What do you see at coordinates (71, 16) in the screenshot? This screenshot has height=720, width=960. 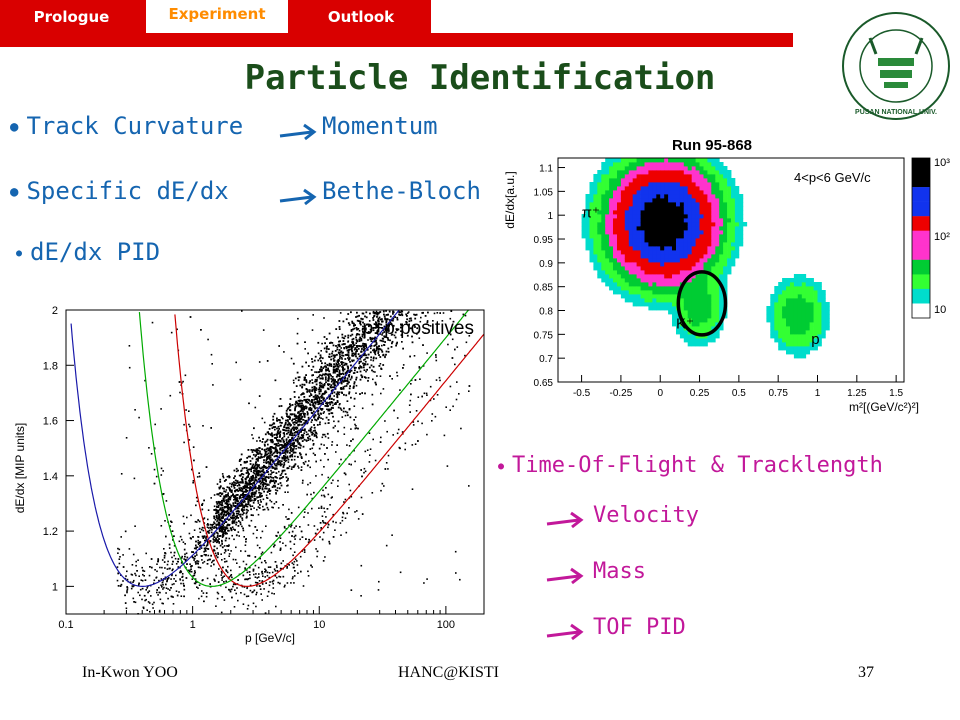 I see `tab-prologue: Prologue` at bounding box center [71, 16].